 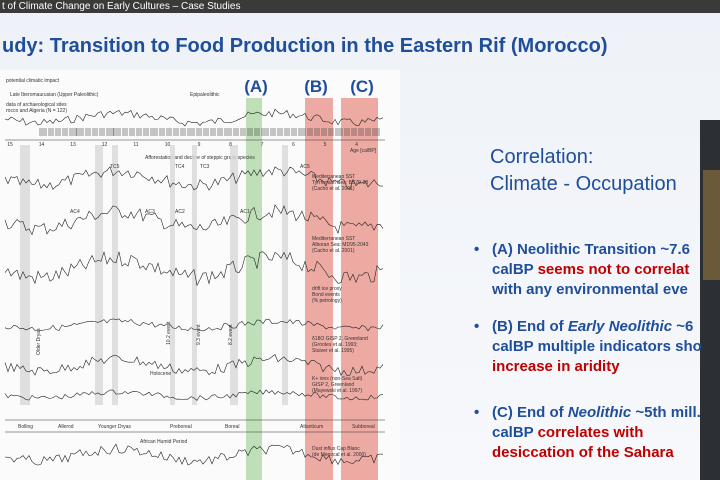 I want to click on age-label: 12, so click(x=105, y=145).